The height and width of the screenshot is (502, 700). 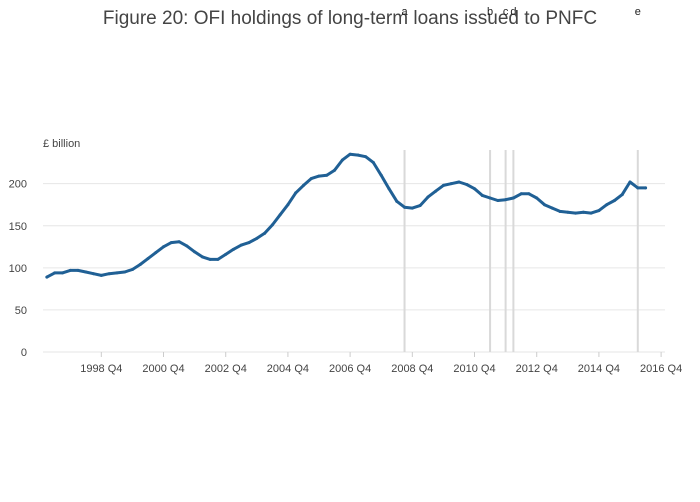 I want to click on y-tick-label: 50, so click(x=21, y=311).